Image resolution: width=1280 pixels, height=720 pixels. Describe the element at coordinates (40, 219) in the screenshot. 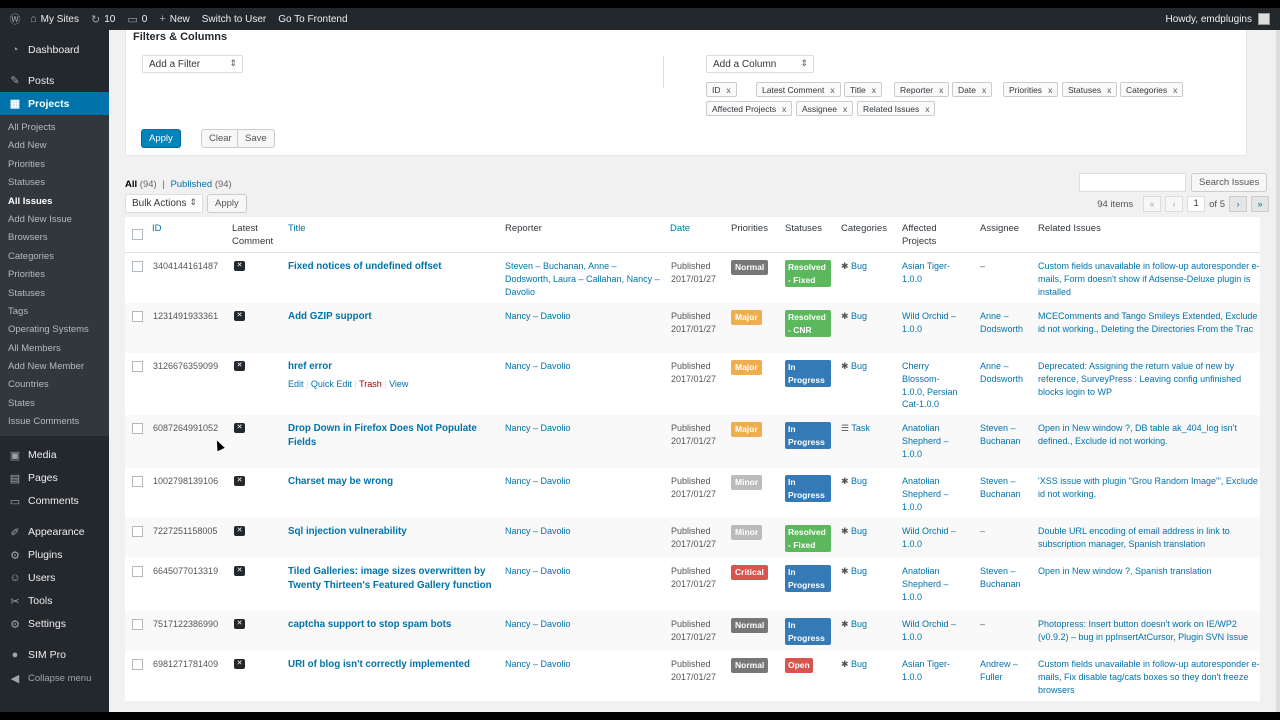

I see `submenu-item: Add New Issue` at that location.